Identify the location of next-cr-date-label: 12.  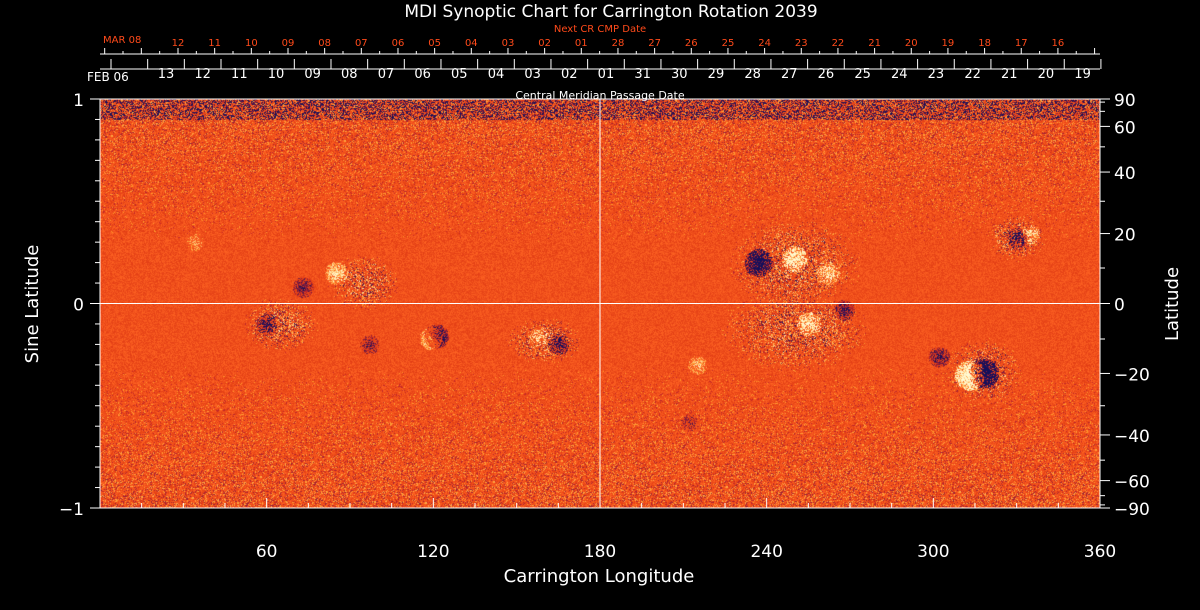
(178, 43).